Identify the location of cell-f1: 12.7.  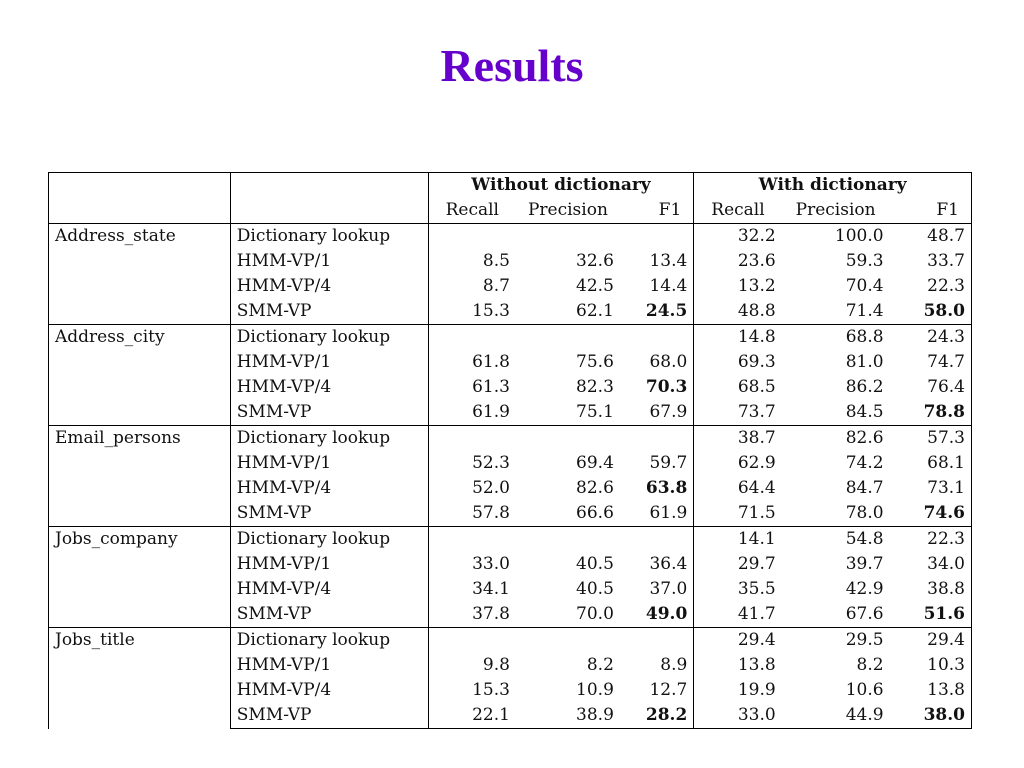
(657, 690).